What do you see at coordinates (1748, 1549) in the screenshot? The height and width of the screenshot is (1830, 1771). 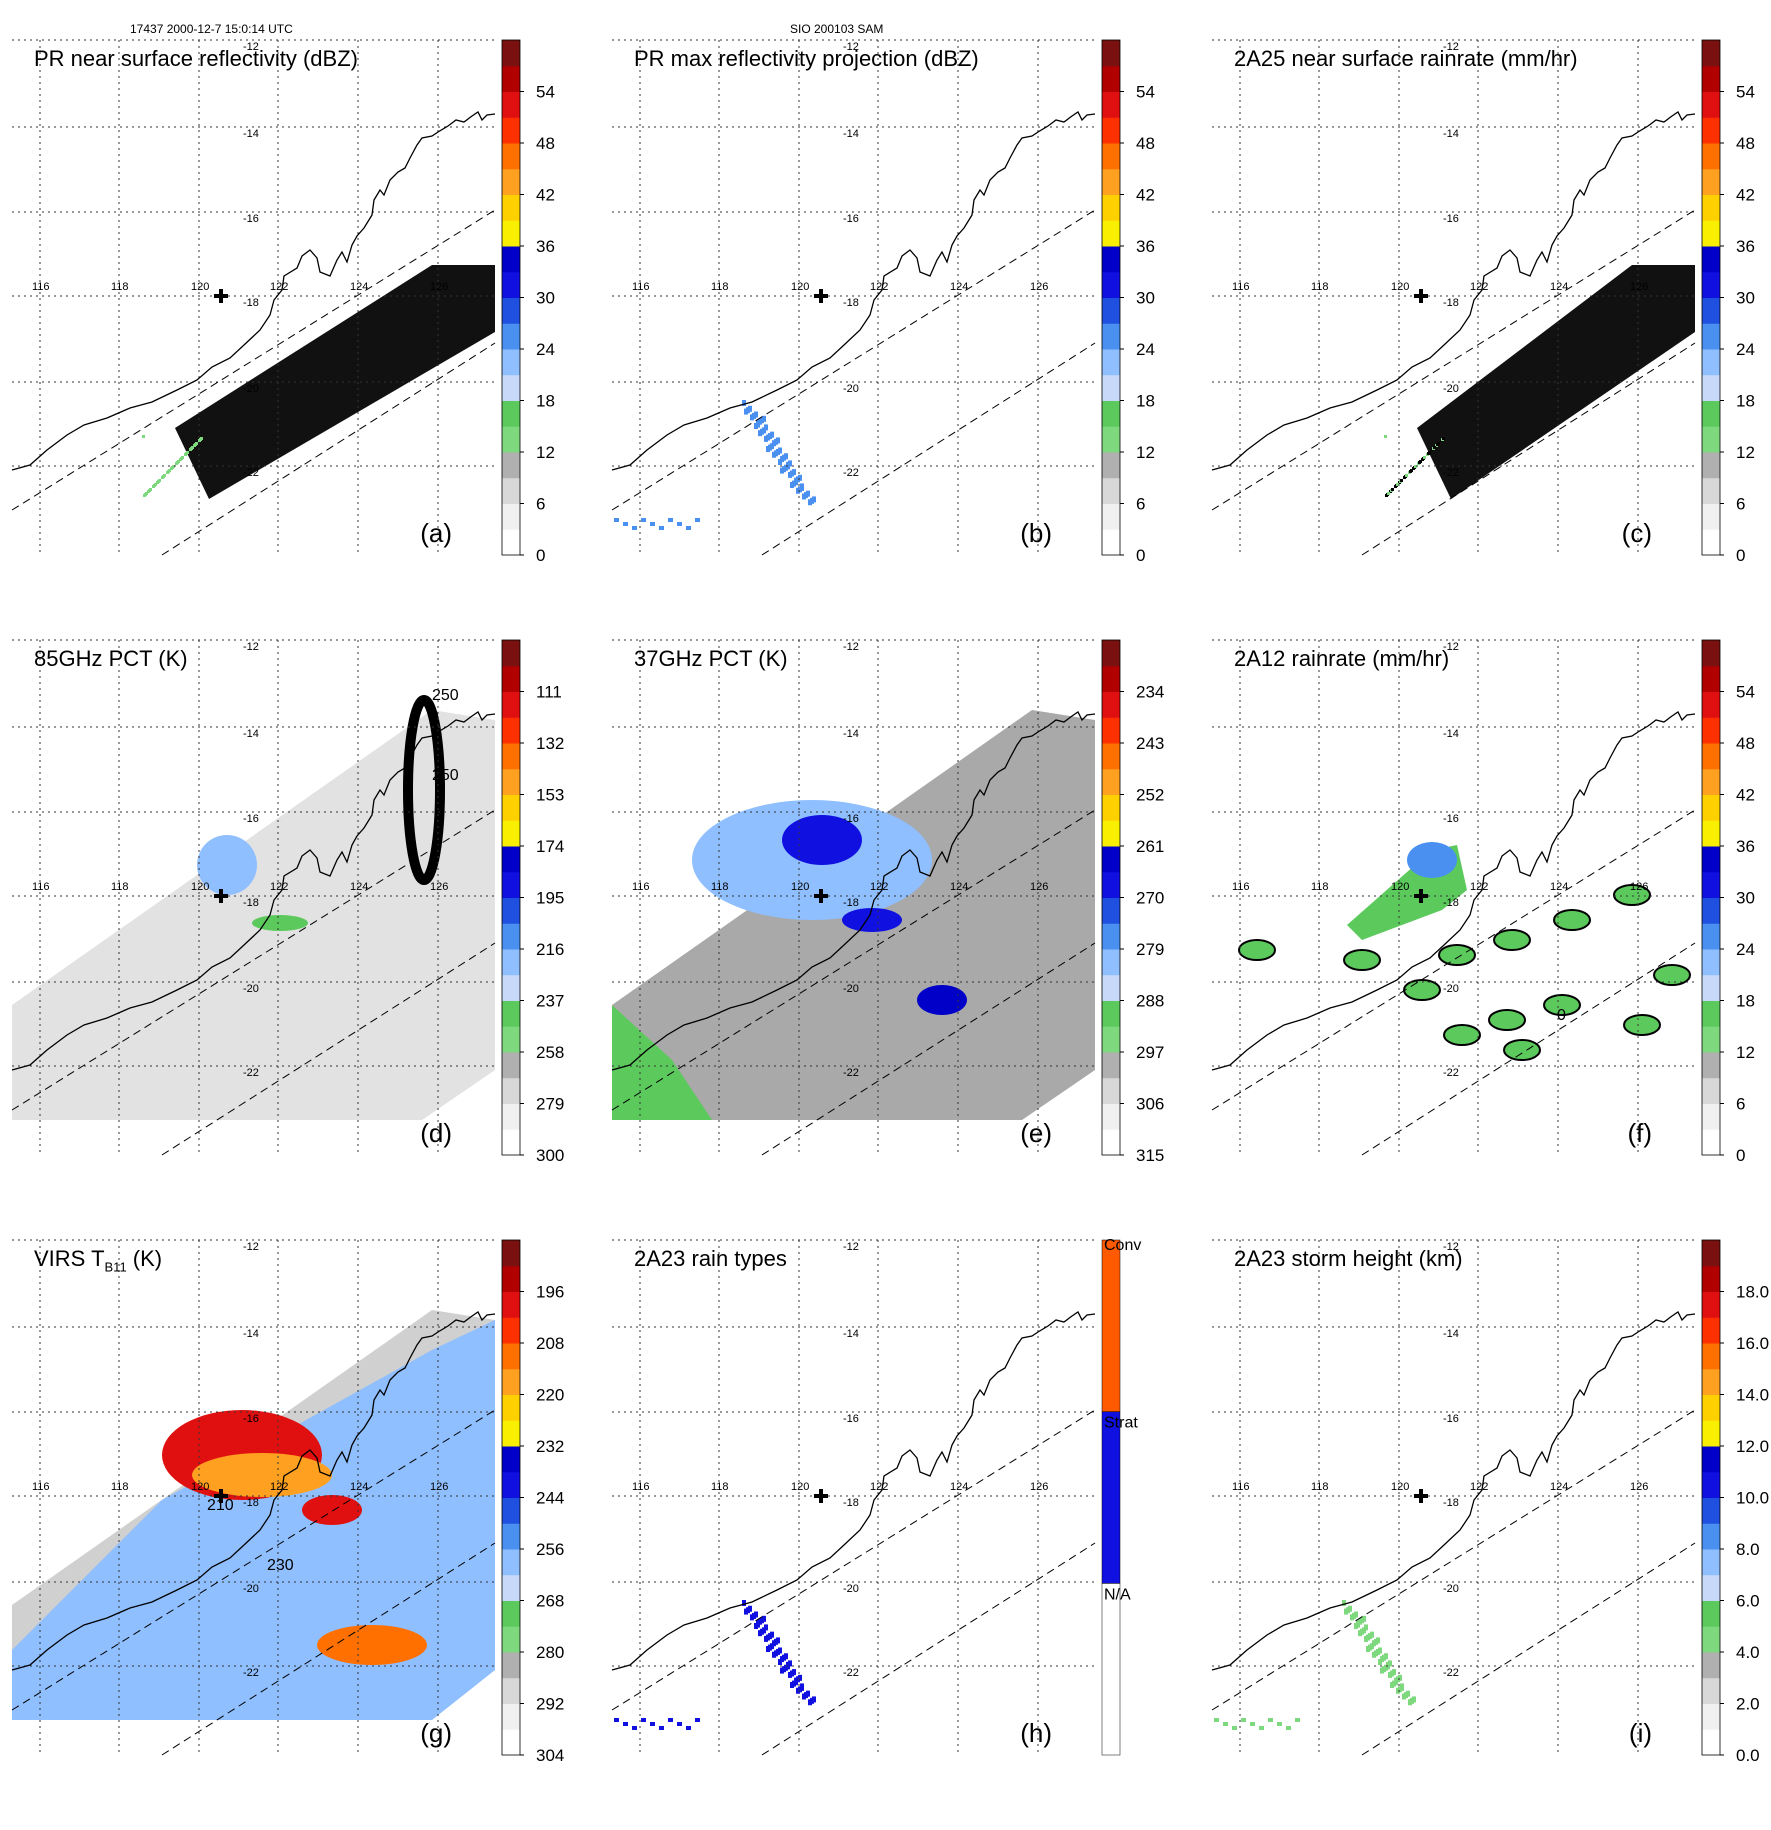 I see `colorbar-tick-label: 8.0` at bounding box center [1748, 1549].